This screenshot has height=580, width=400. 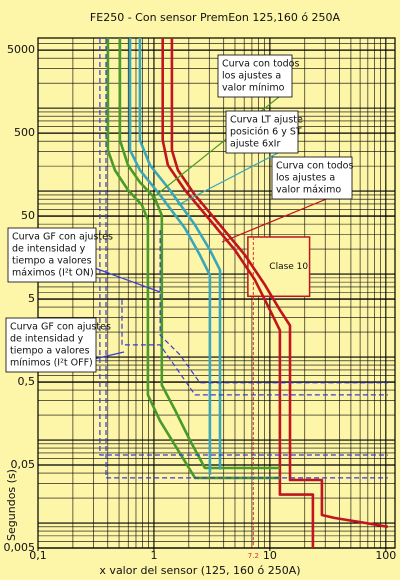 I want to click on y-tick-label: 5, so click(x=31, y=298).